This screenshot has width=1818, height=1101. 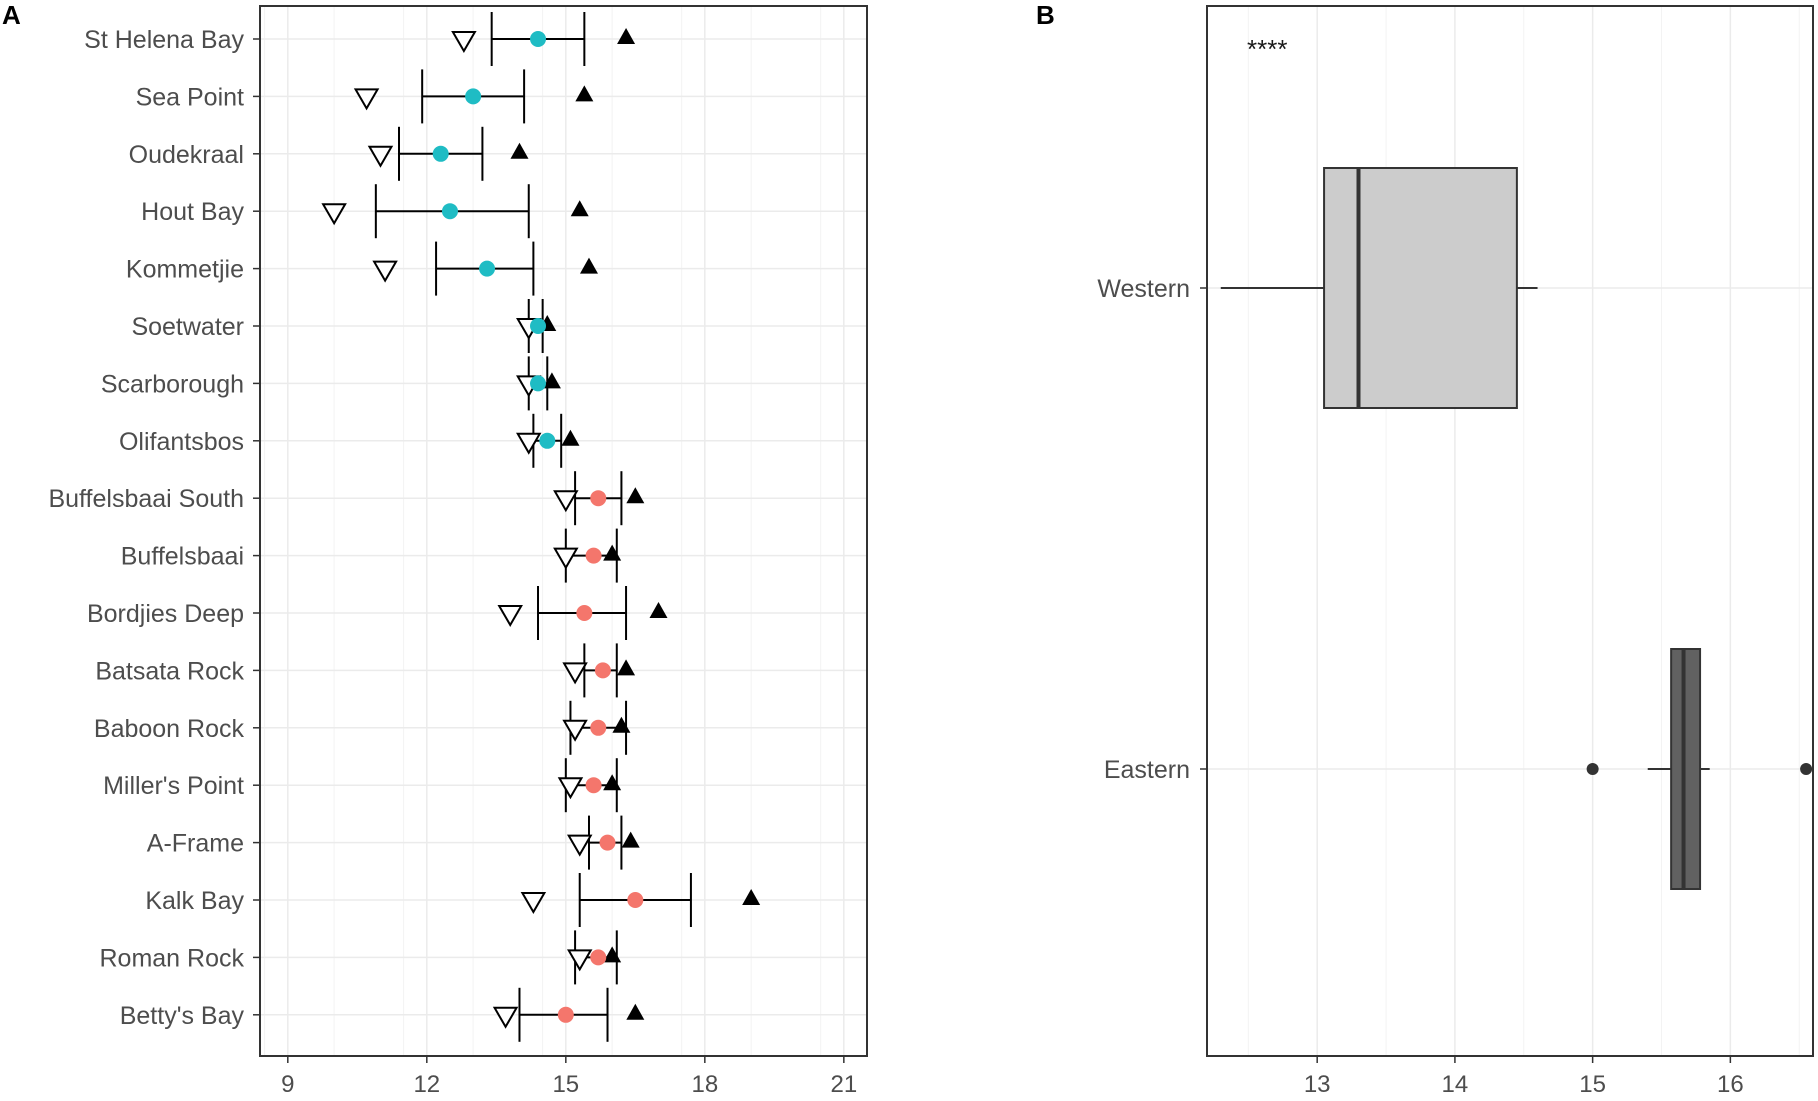 I want to click on site-label: Buffelsbaai, so click(x=182, y=557).